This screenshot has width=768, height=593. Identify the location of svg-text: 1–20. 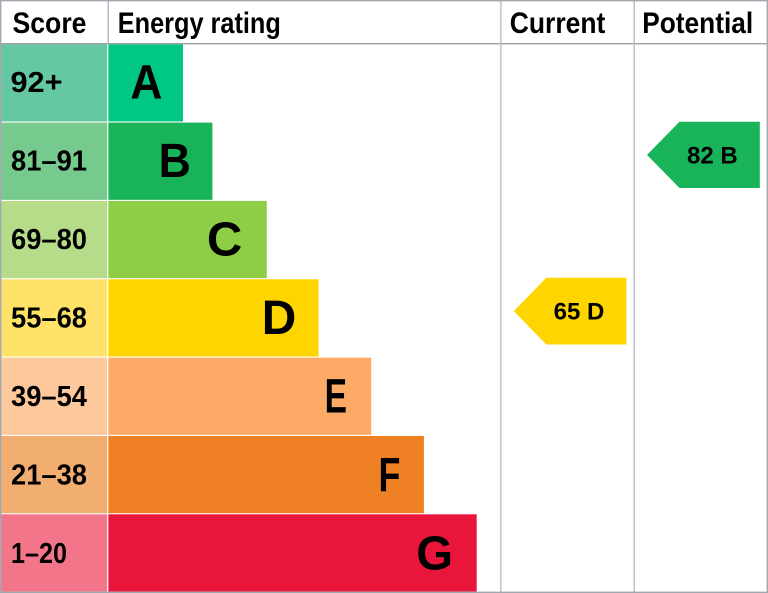
(39, 554).